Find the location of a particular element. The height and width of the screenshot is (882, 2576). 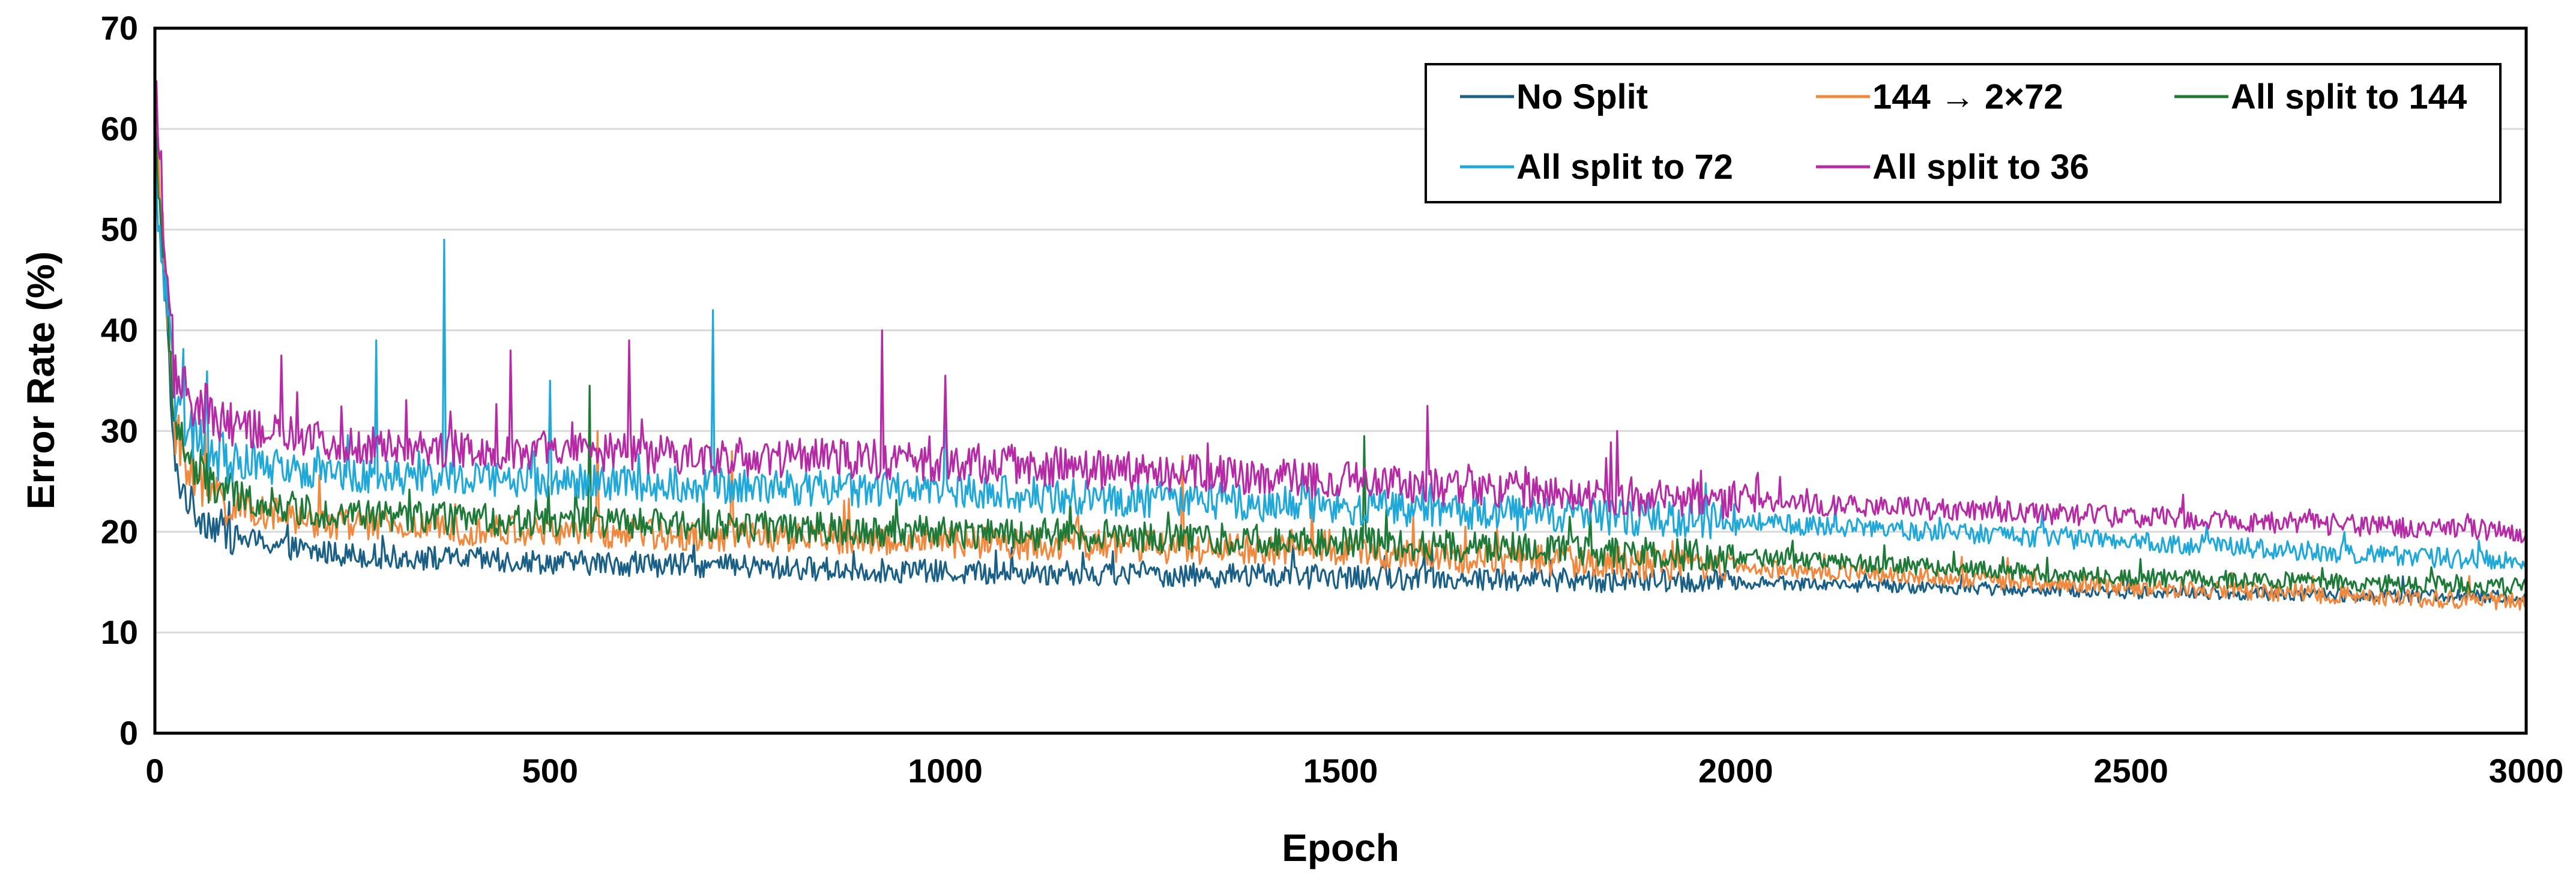

legend-entry: All split to 72 is located at coordinates (1596, 167).